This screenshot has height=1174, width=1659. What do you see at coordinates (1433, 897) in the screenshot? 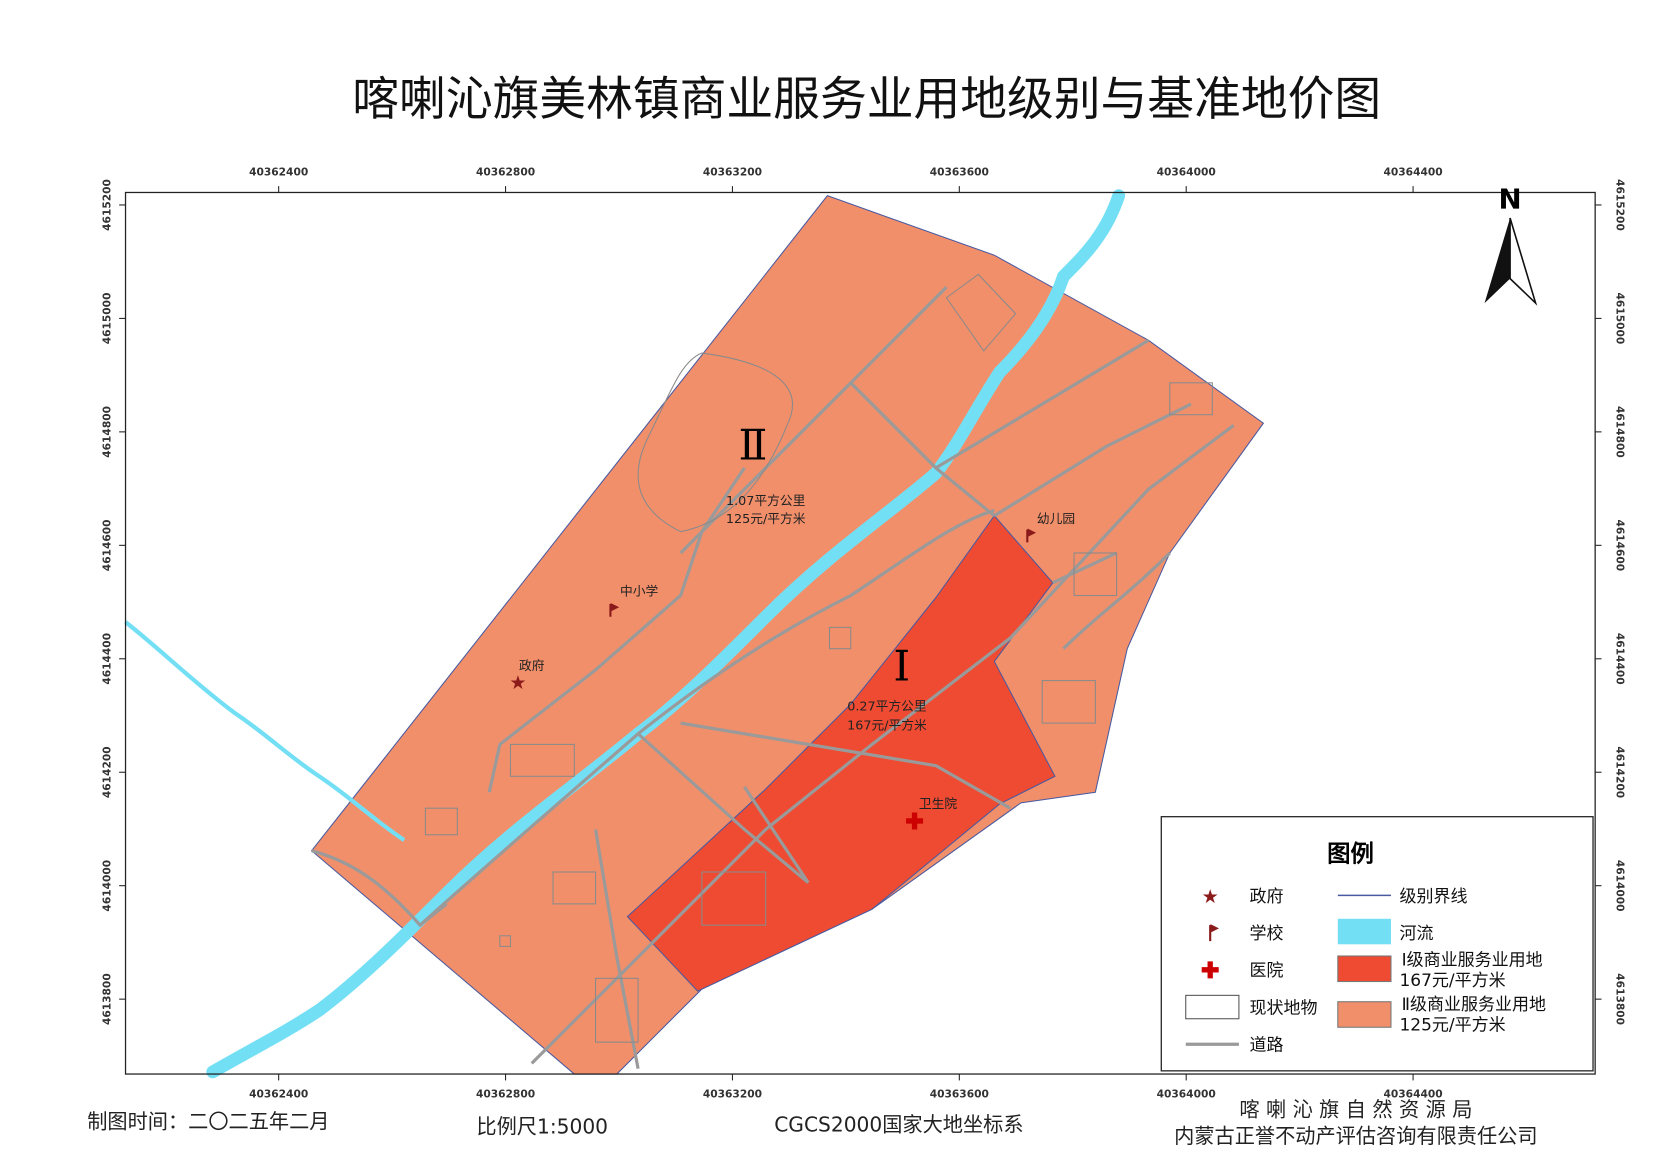
I see `legend-label: 级别界线` at bounding box center [1433, 897].